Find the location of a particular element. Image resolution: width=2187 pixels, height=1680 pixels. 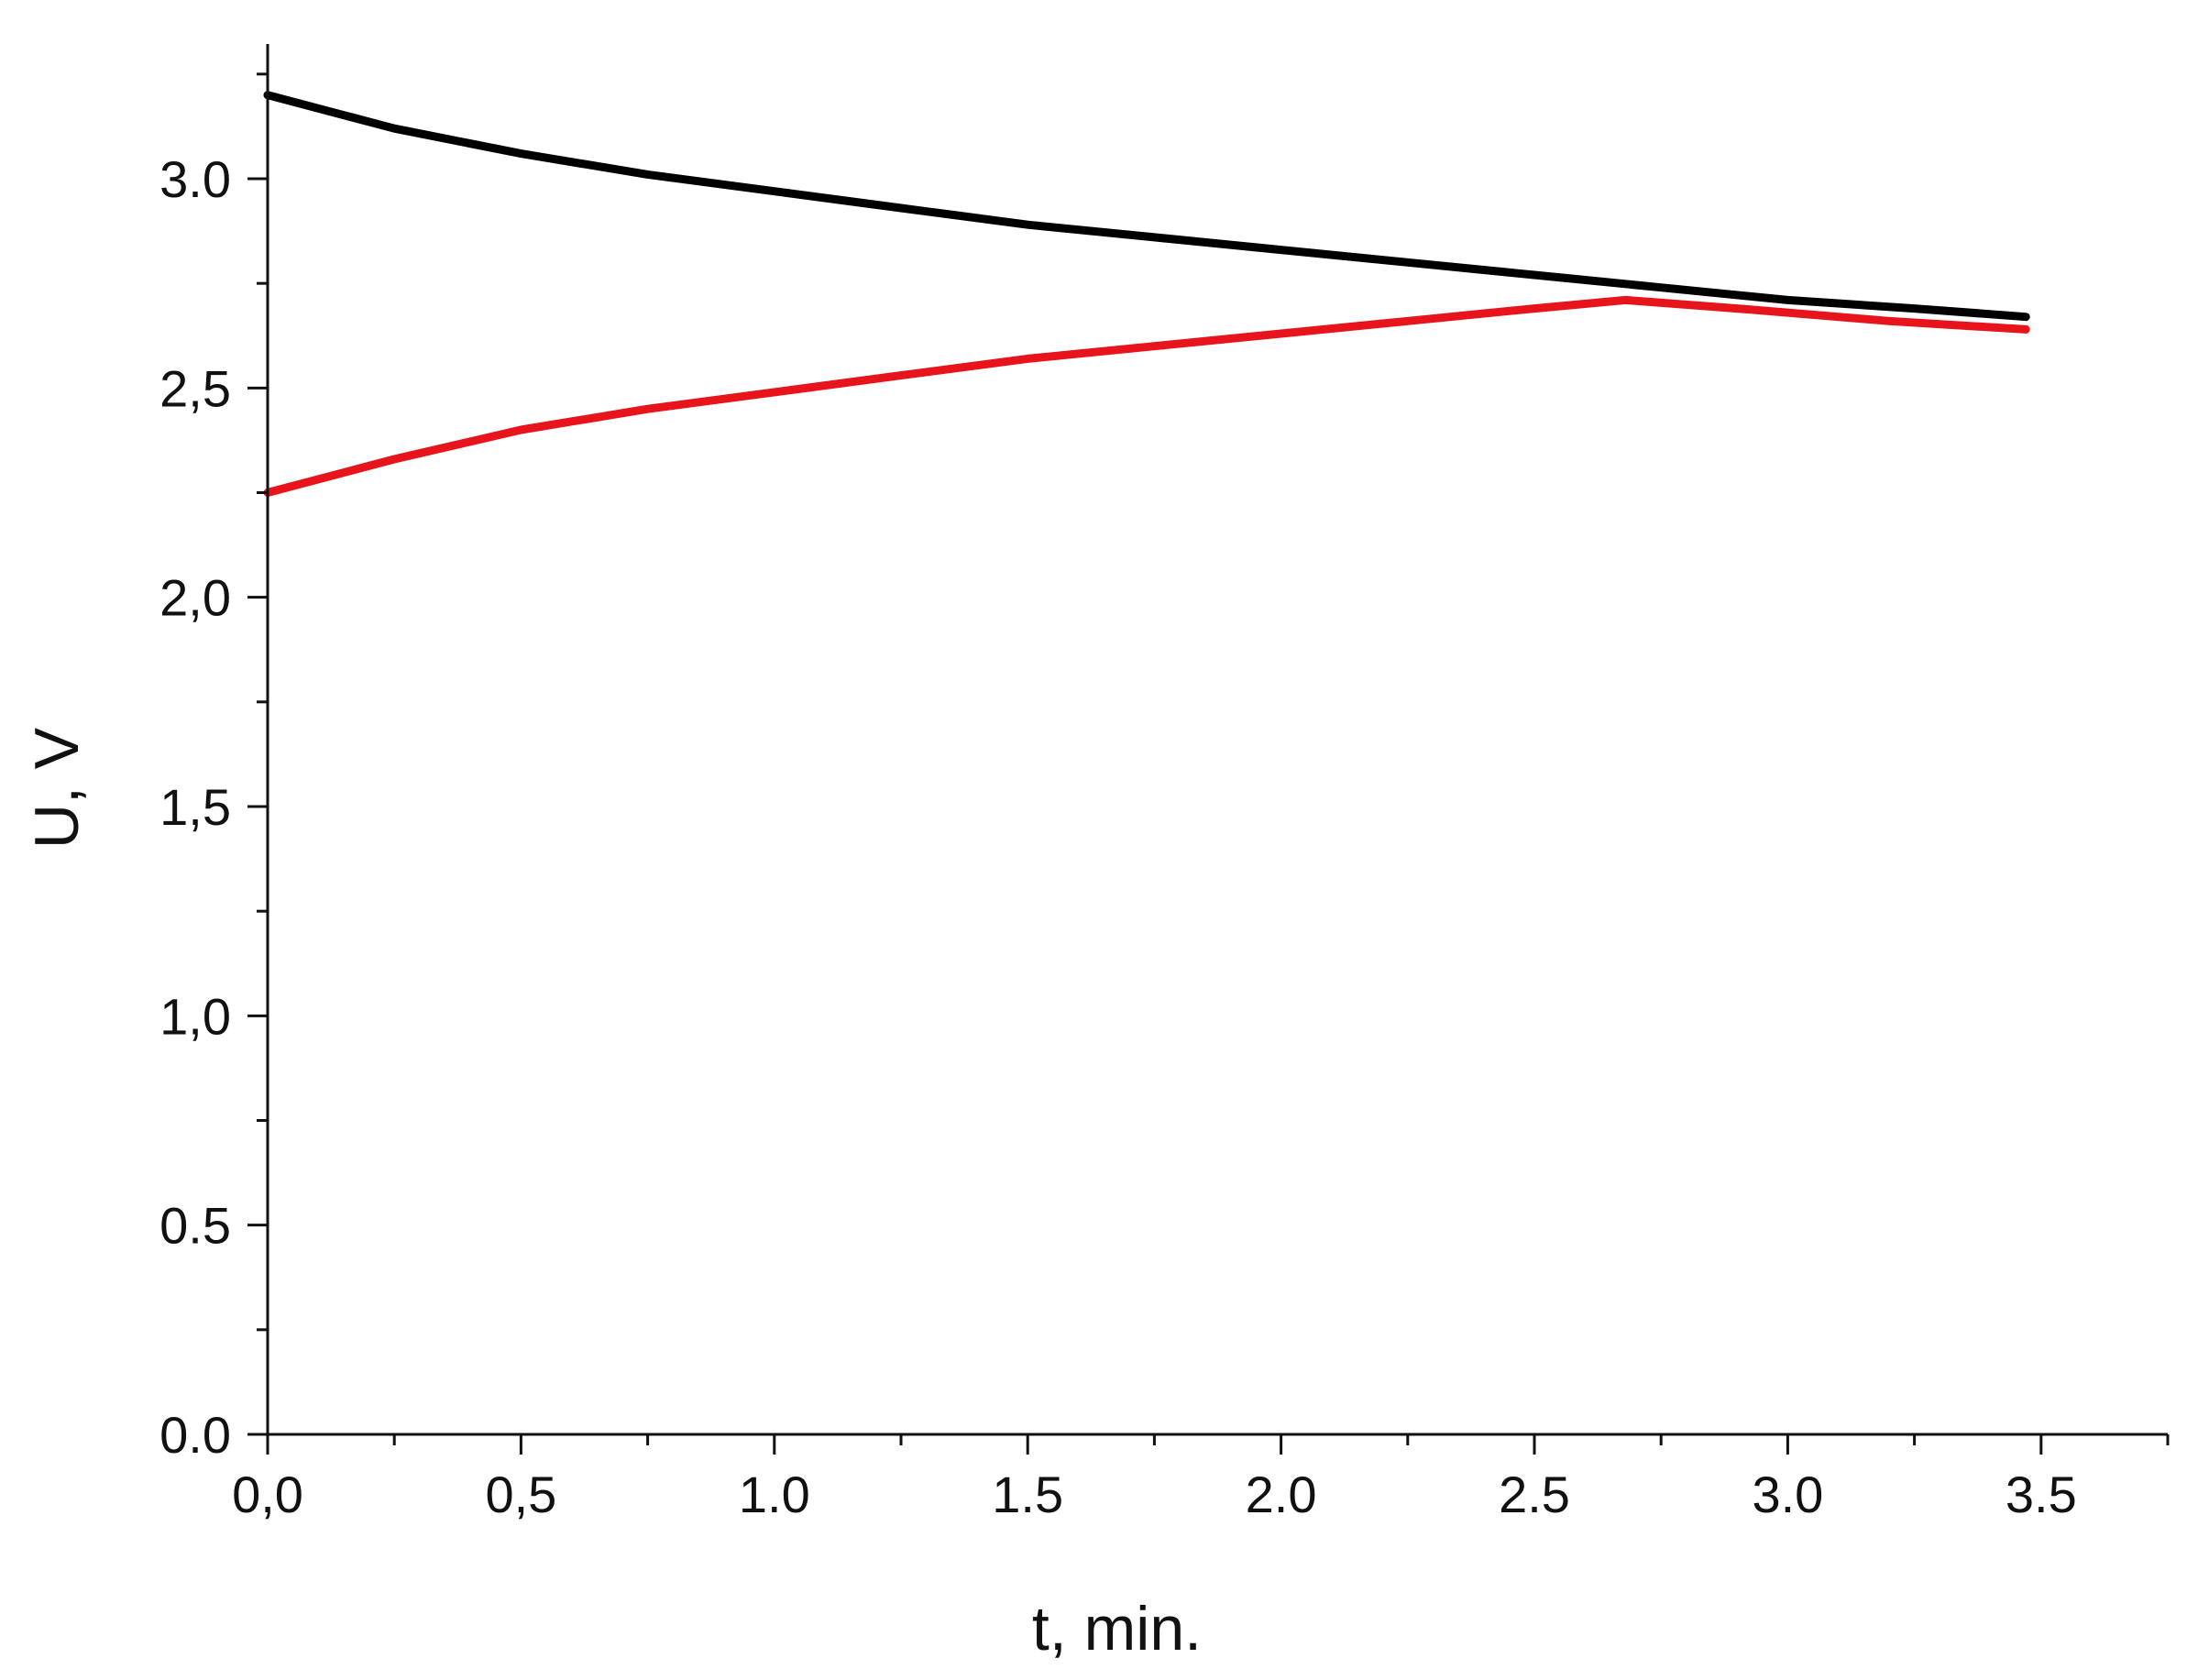

x-tick-label: 3.5 is located at coordinates (2041, 1494).